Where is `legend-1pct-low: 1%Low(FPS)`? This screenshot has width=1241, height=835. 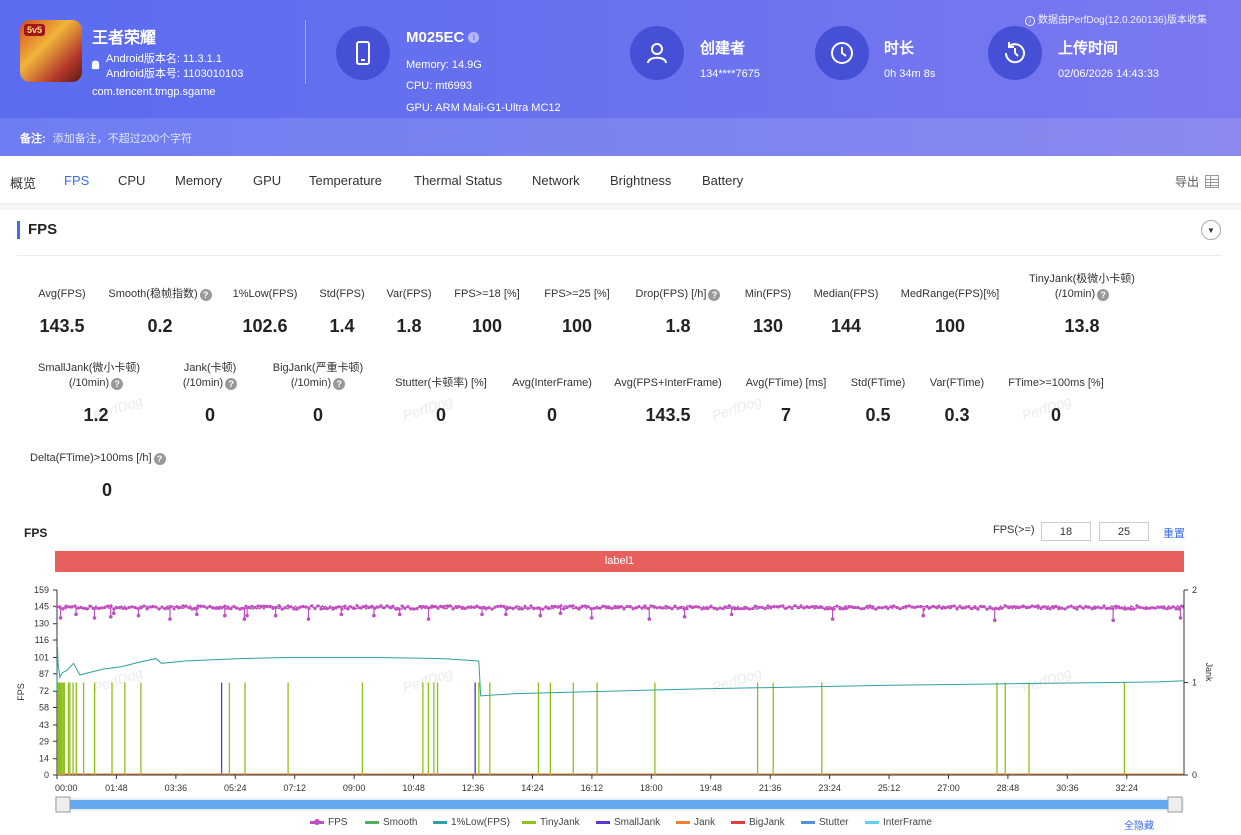 legend-1pct-low: 1%Low(FPS) is located at coordinates (471, 822).